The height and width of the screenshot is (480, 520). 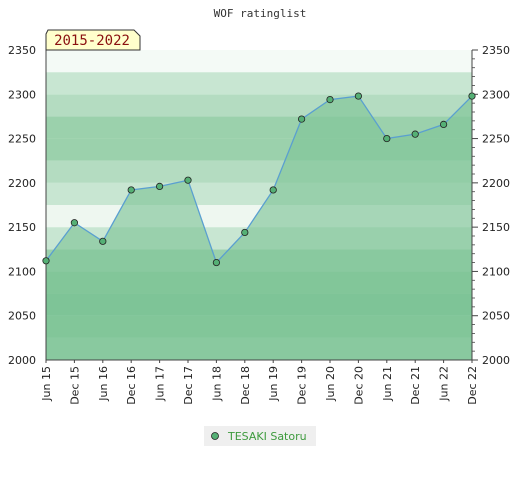 What do you see at coordinates (496, 183) in the screenshot?
I see `y-tick-label-right: 2200` at bounding box center [496, 183].